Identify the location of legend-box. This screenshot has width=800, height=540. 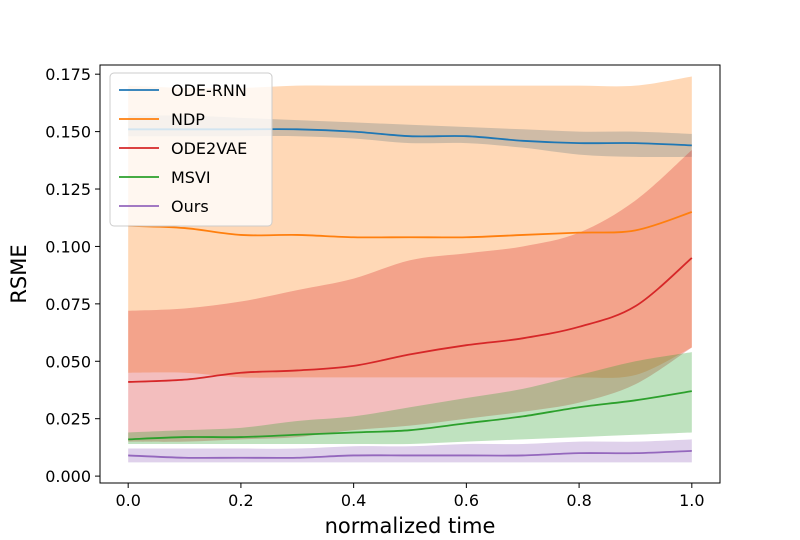
(191, 149).